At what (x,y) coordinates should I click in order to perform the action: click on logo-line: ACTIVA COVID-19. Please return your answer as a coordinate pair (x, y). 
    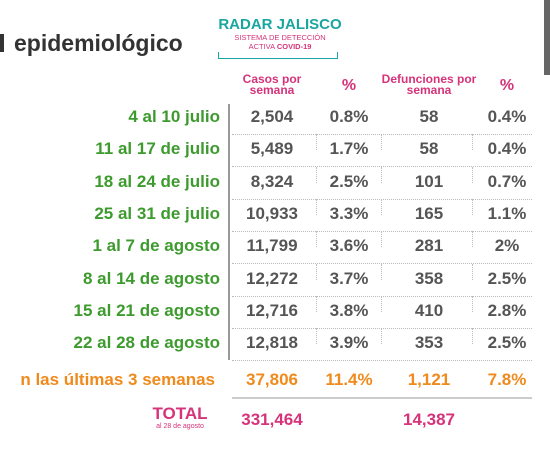
    Looking at the image, I should click on (280, 46).